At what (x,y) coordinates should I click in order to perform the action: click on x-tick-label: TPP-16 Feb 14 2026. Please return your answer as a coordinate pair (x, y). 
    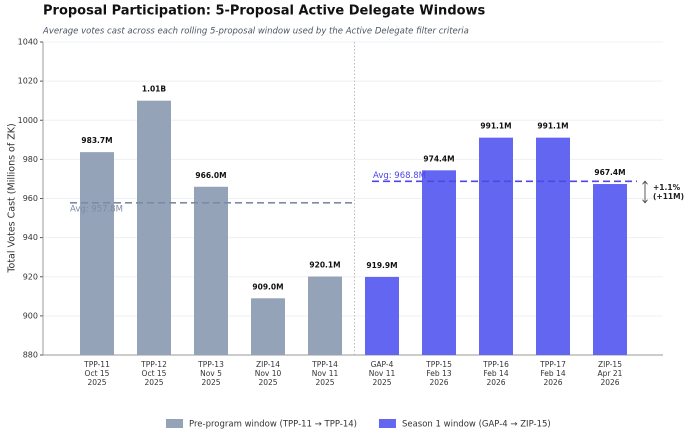
    Looking at the image, I should click on (495, 373).